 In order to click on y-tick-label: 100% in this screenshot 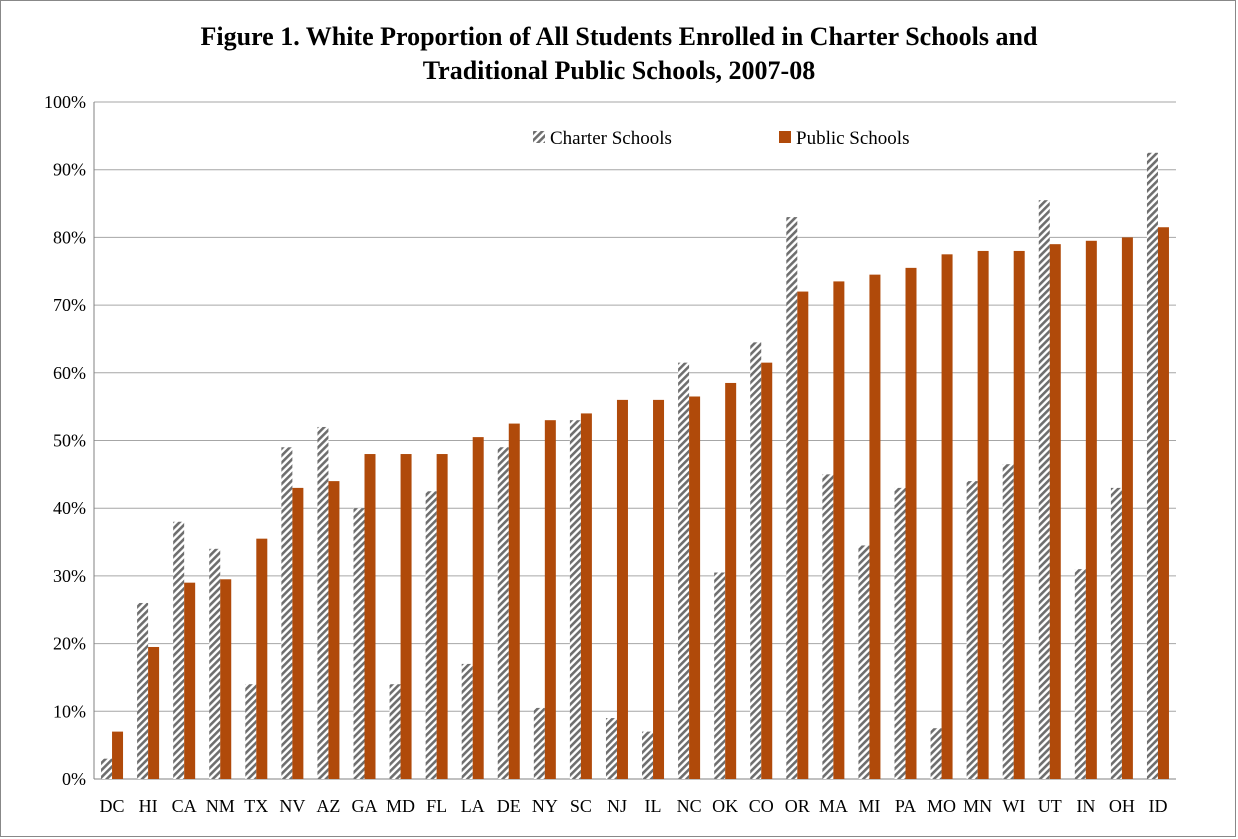, I will do `click(65, 102)`.